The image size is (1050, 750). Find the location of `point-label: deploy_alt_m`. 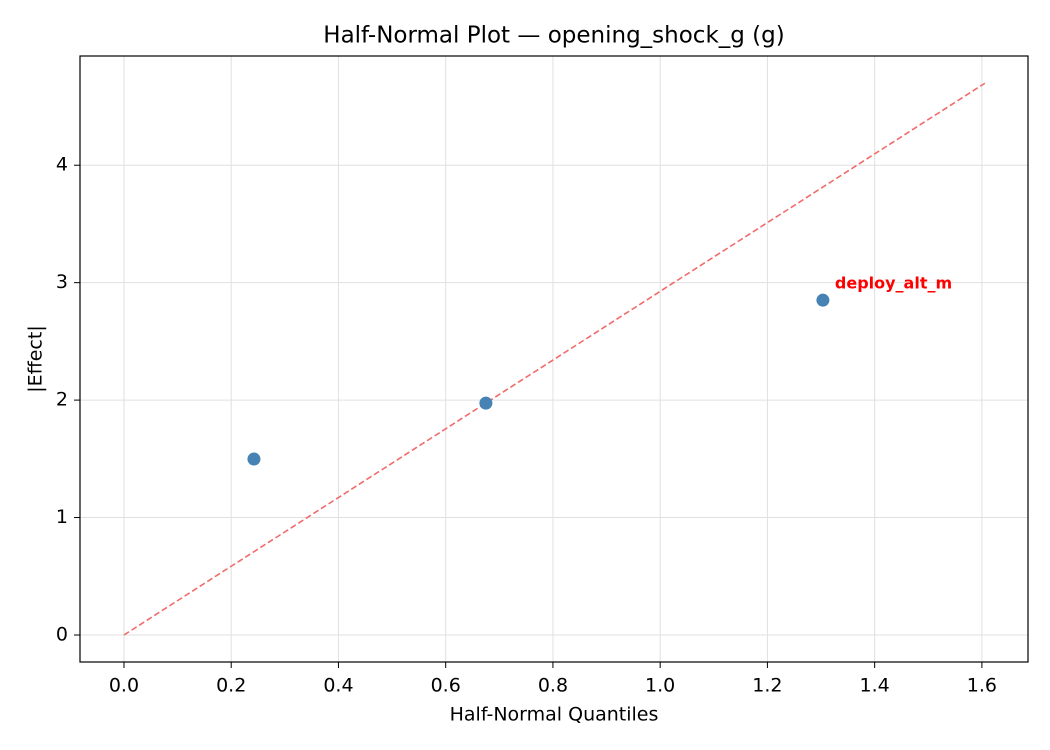

point-label: deploy_alt_m is located at coordinates (893, 283).